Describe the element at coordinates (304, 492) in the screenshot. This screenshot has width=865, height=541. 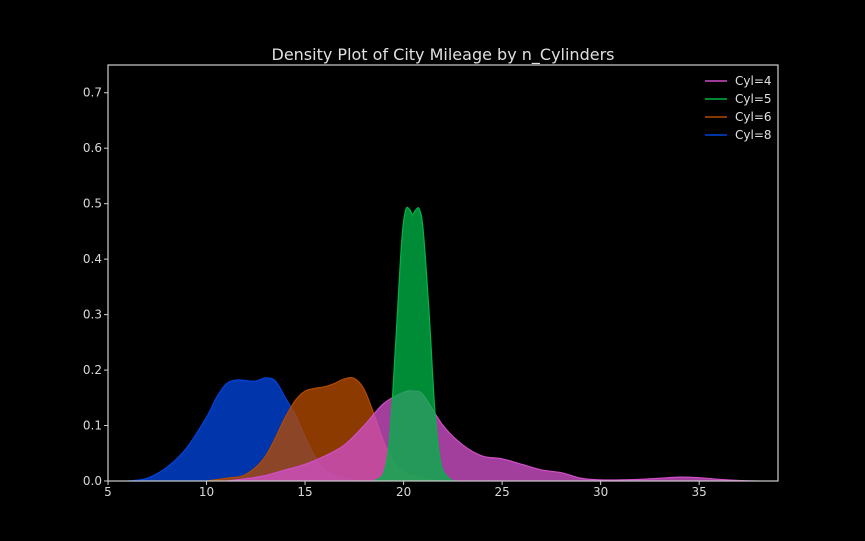
I see `x-tick-label: 15` at that location.